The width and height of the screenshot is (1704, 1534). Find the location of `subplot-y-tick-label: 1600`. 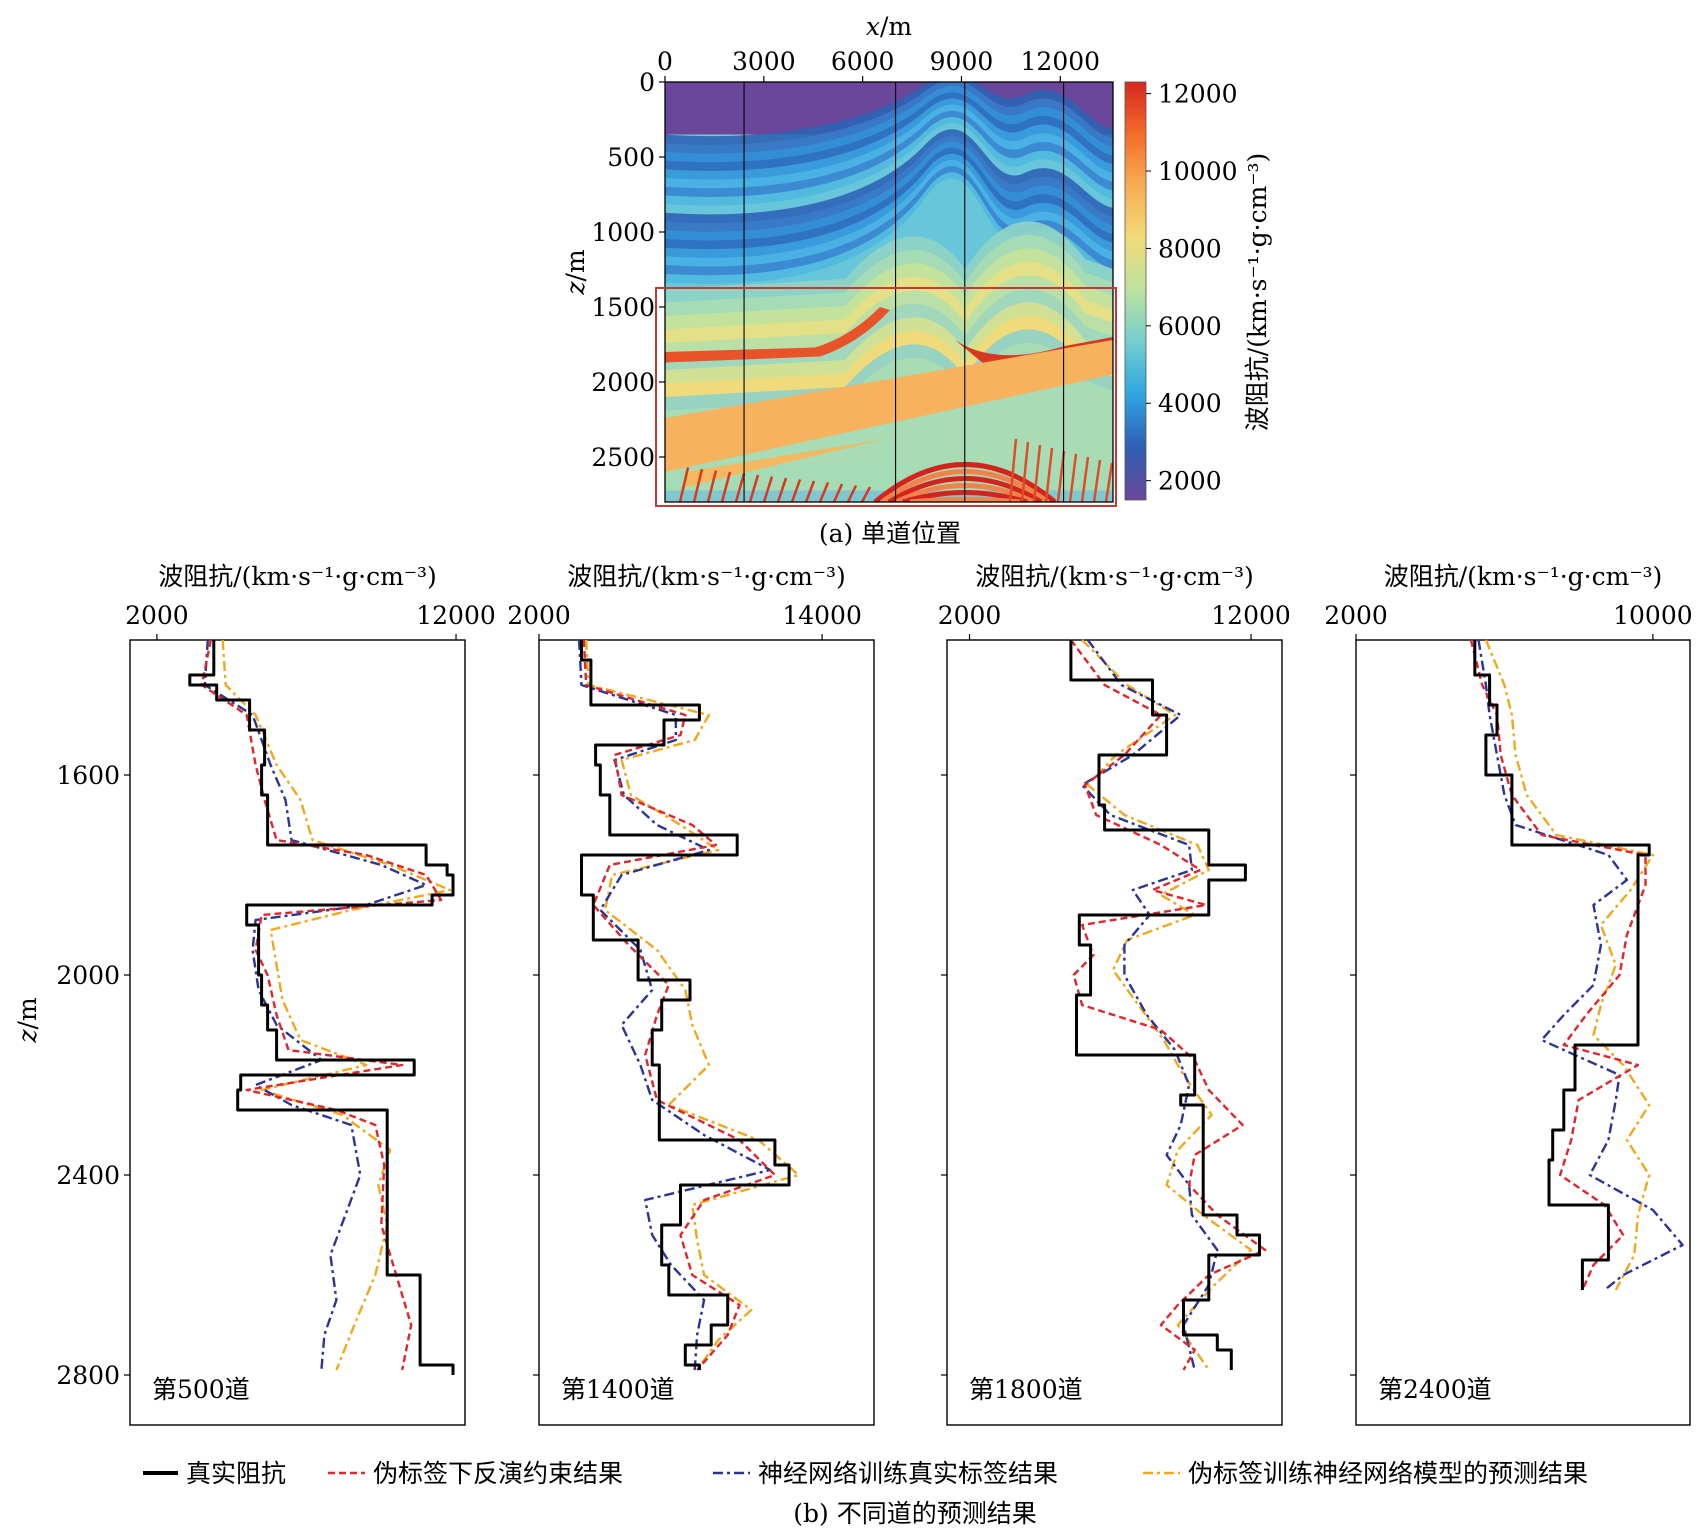

subplot-y-tick-label: 1600 is located at coordinates (88, 775).